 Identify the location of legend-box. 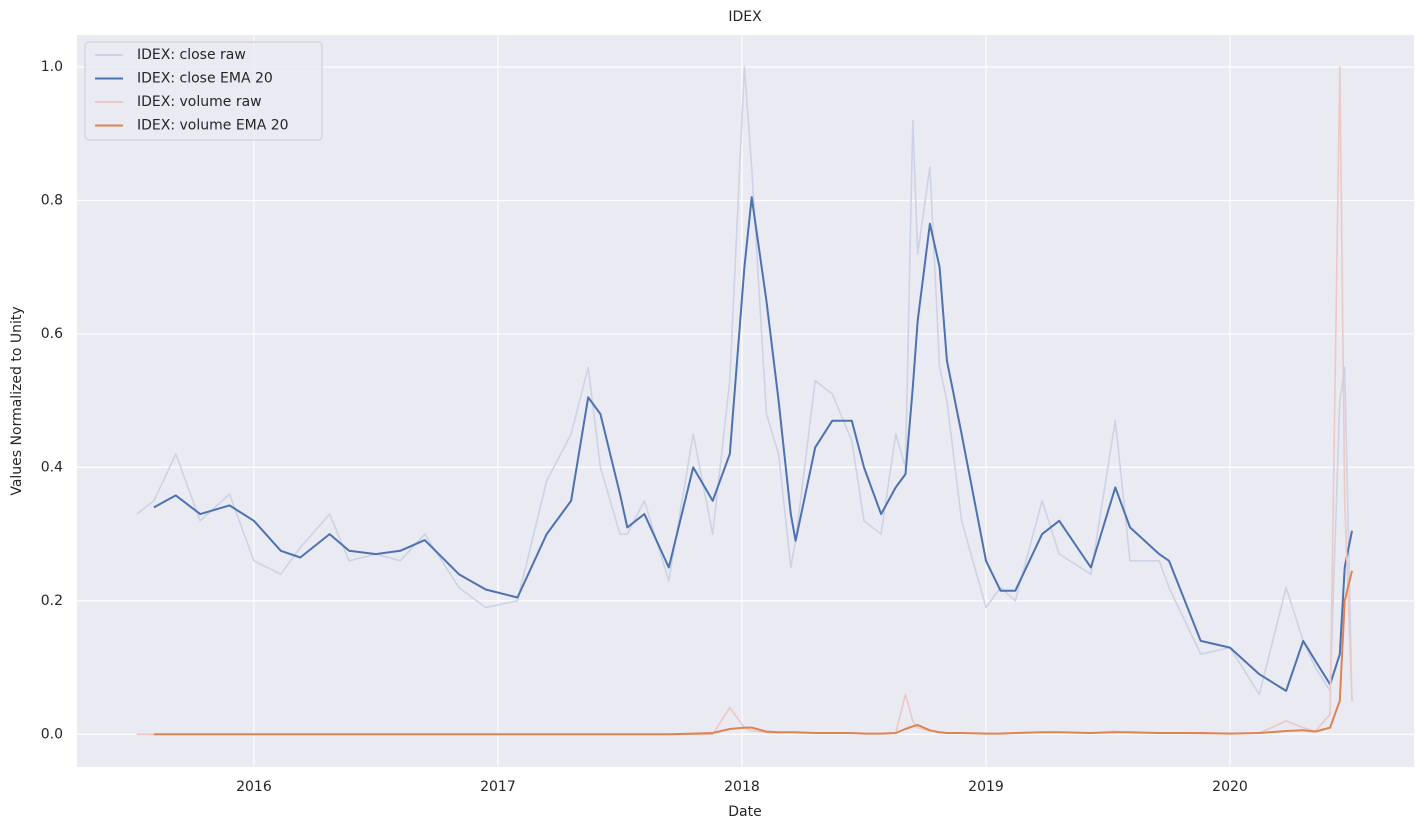
(203, 91).